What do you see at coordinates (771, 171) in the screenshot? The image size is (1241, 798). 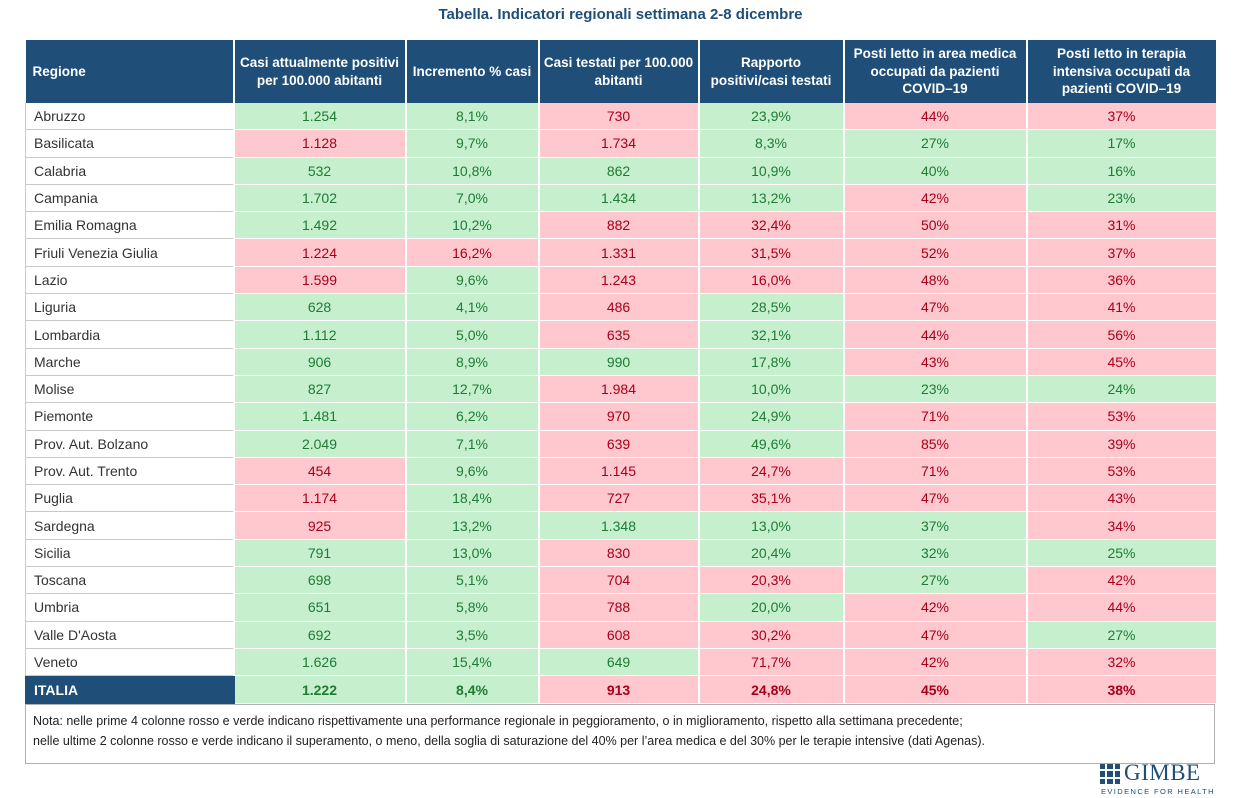 I see `indicator-cell: 10,9%` at bounding box center [771, 171].